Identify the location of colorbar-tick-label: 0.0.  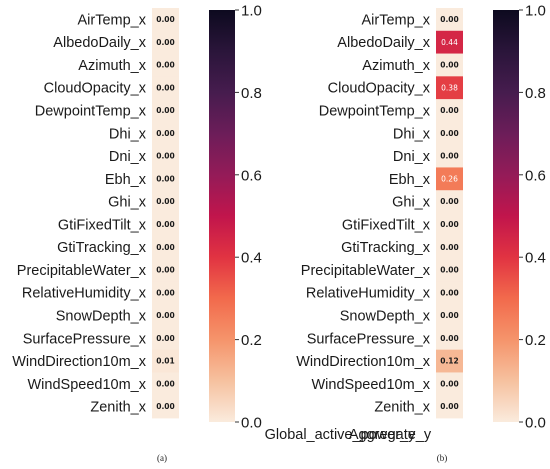
(251, 423).